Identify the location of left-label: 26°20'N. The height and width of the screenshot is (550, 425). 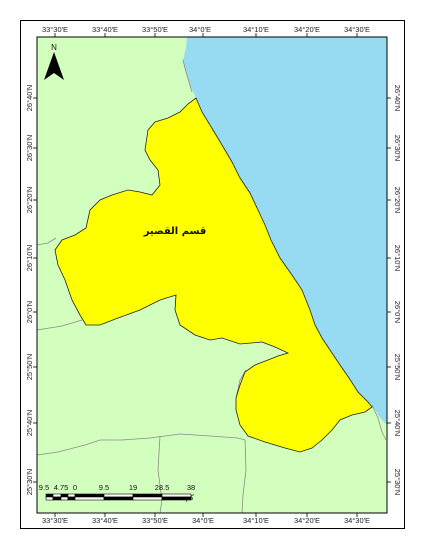
(29, 200).